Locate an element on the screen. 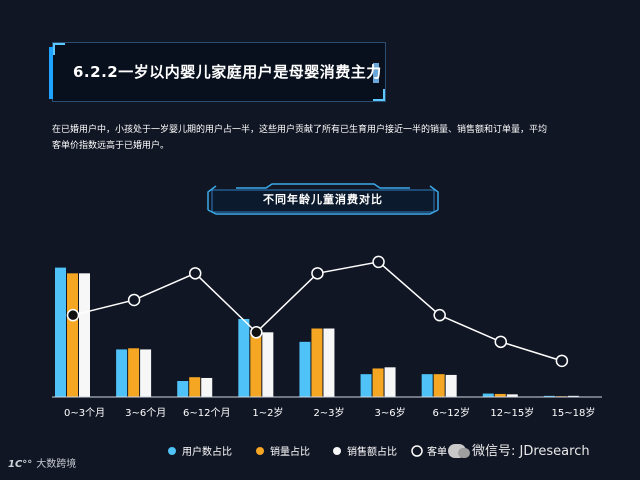 This screenshot has height=480, width=640. x-tick-label: 2~3岁 is located at coordinates (328, 412).